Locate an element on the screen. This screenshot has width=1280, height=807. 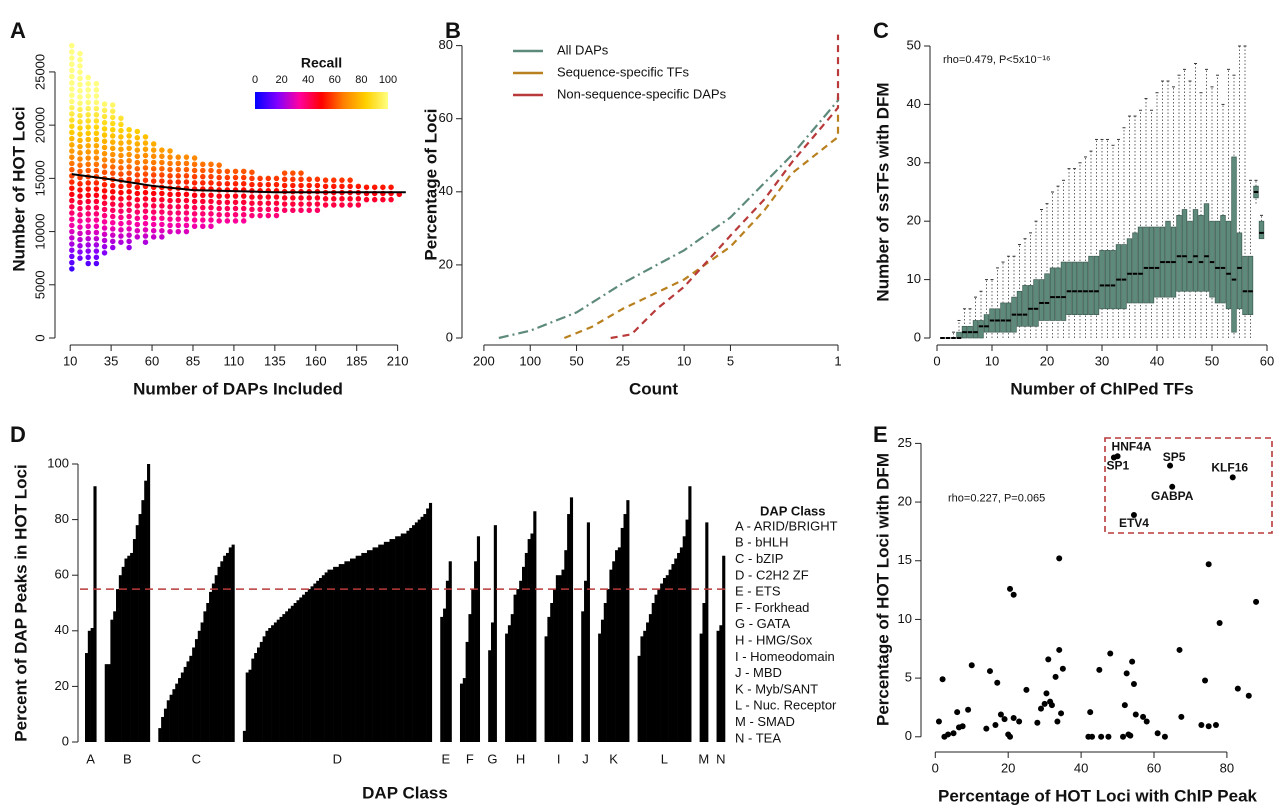
x-axis-title: Number of ChIPed TFs is located at coordinates (1101, 388).